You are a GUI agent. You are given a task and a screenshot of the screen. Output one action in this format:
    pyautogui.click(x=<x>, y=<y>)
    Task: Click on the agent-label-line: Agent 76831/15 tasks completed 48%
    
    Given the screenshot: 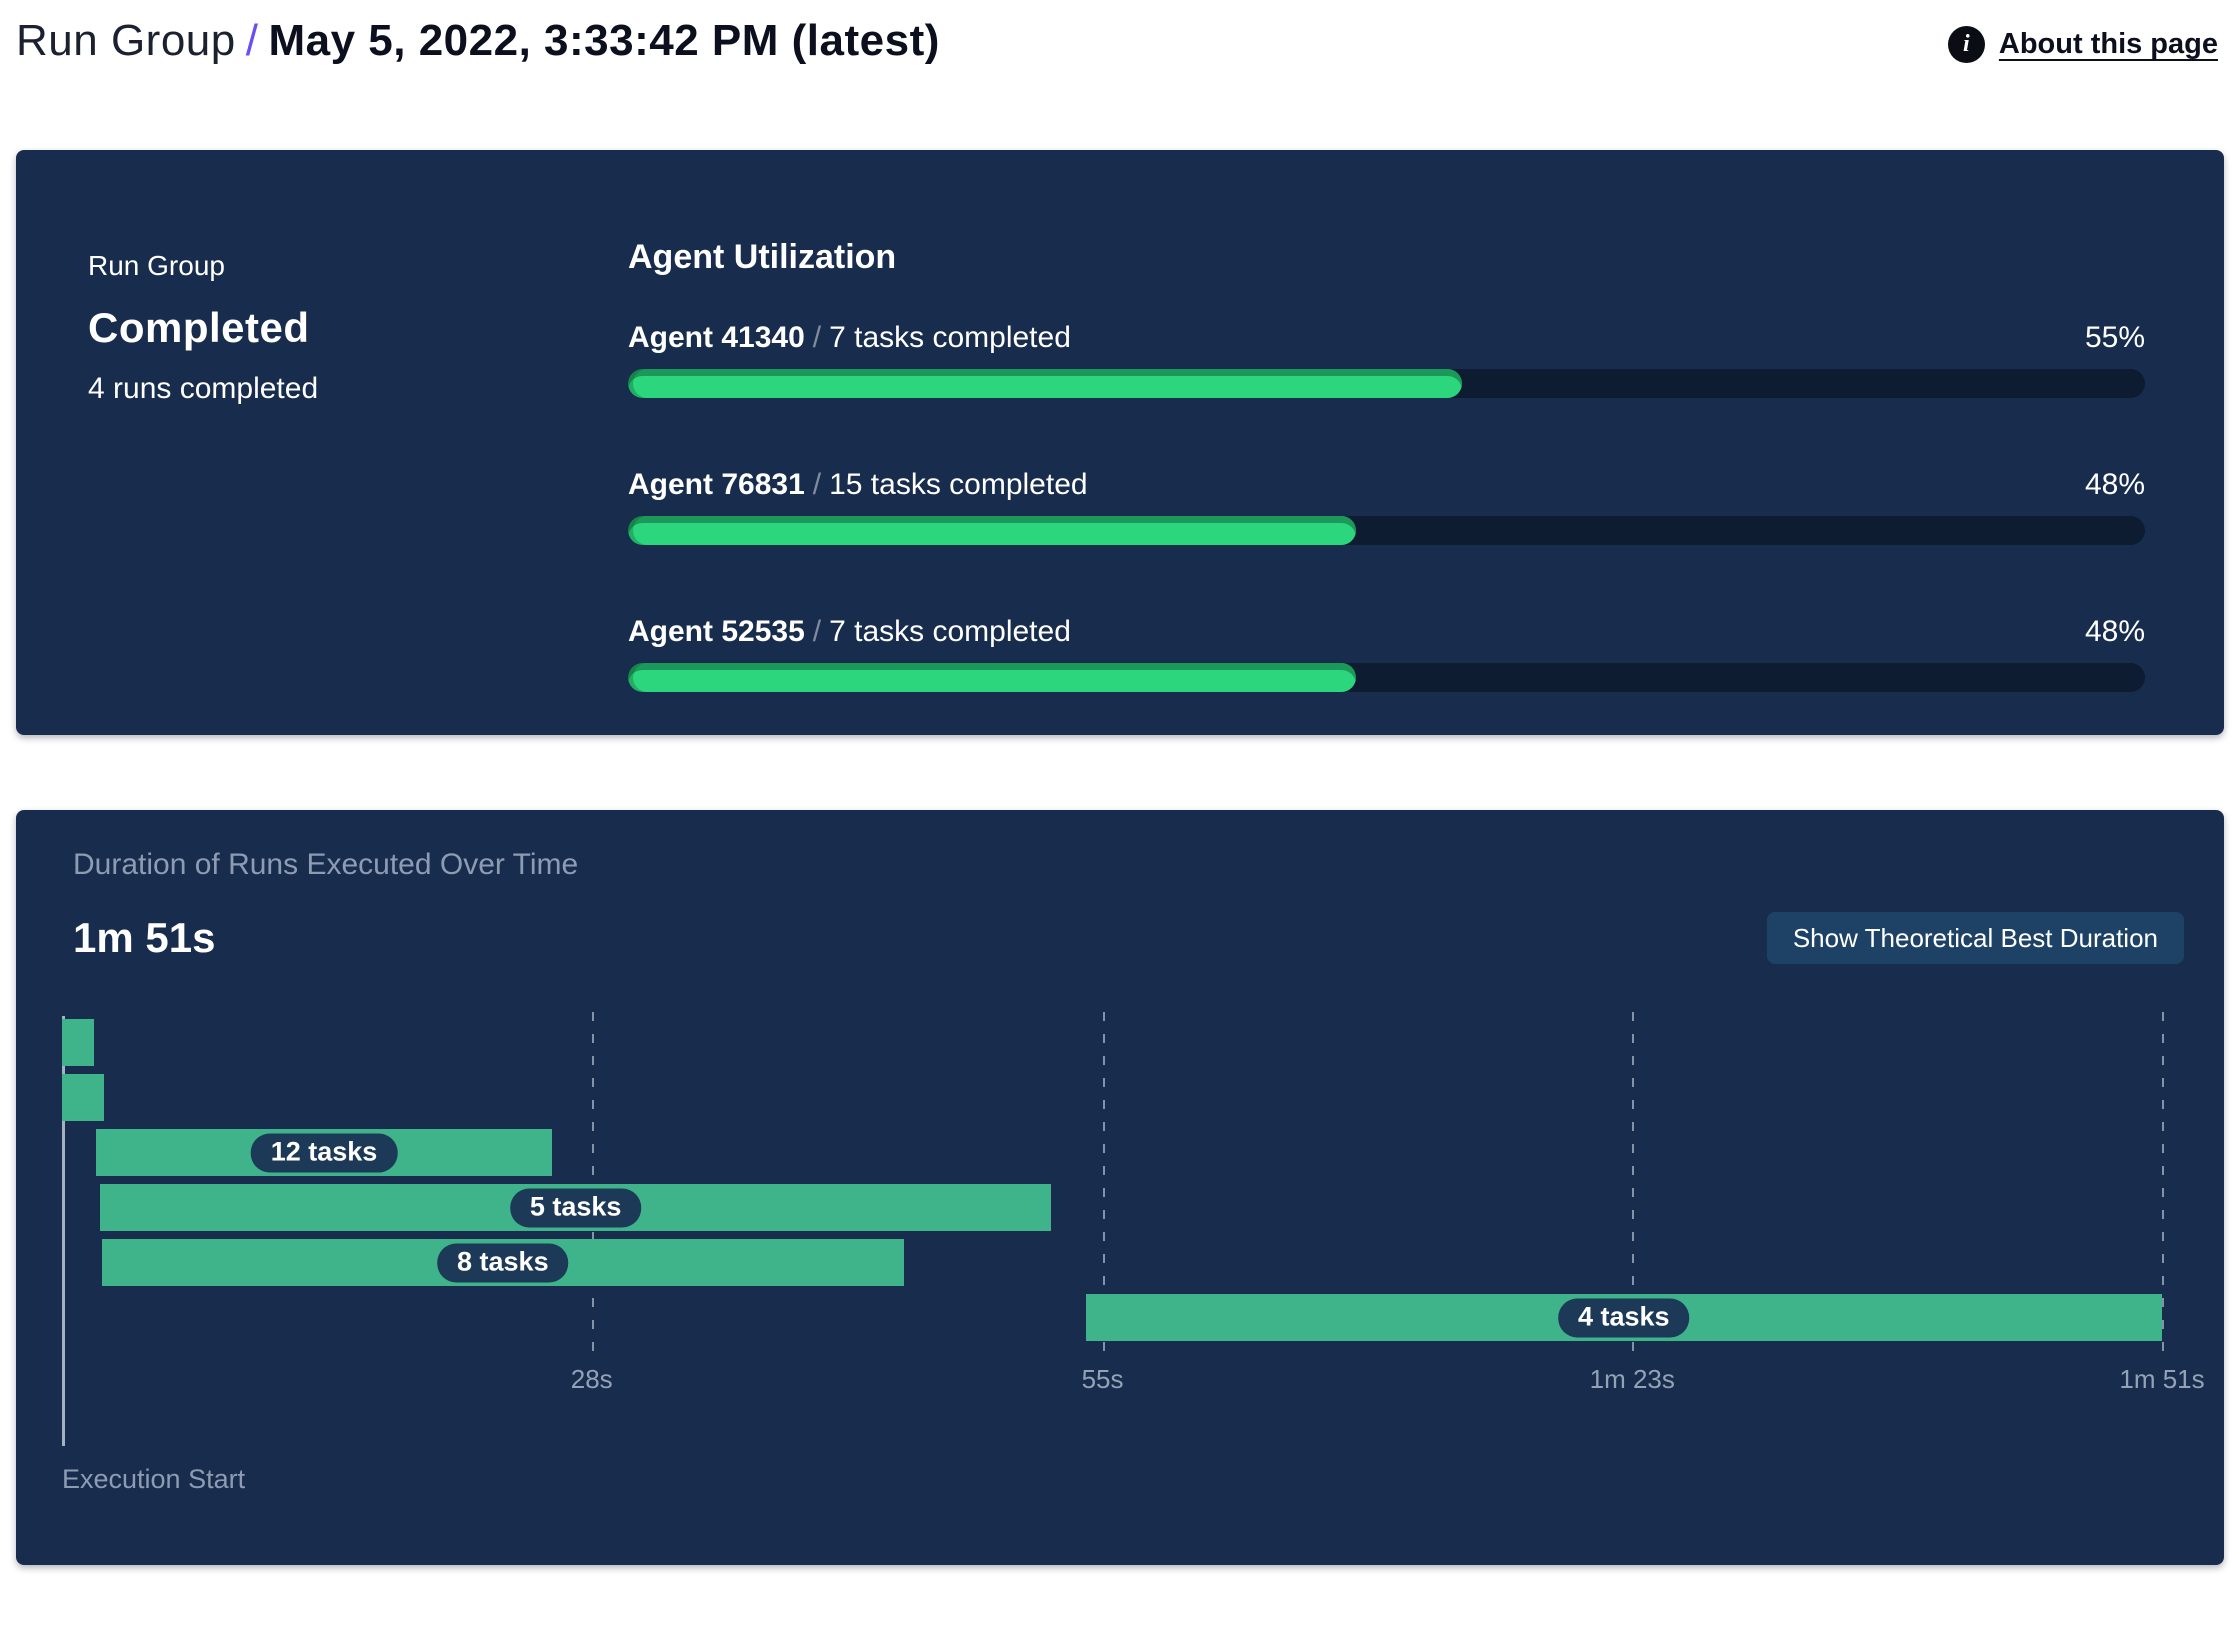 What is the action you would take?
    pyautogui.click(x=1386, y=485)
    